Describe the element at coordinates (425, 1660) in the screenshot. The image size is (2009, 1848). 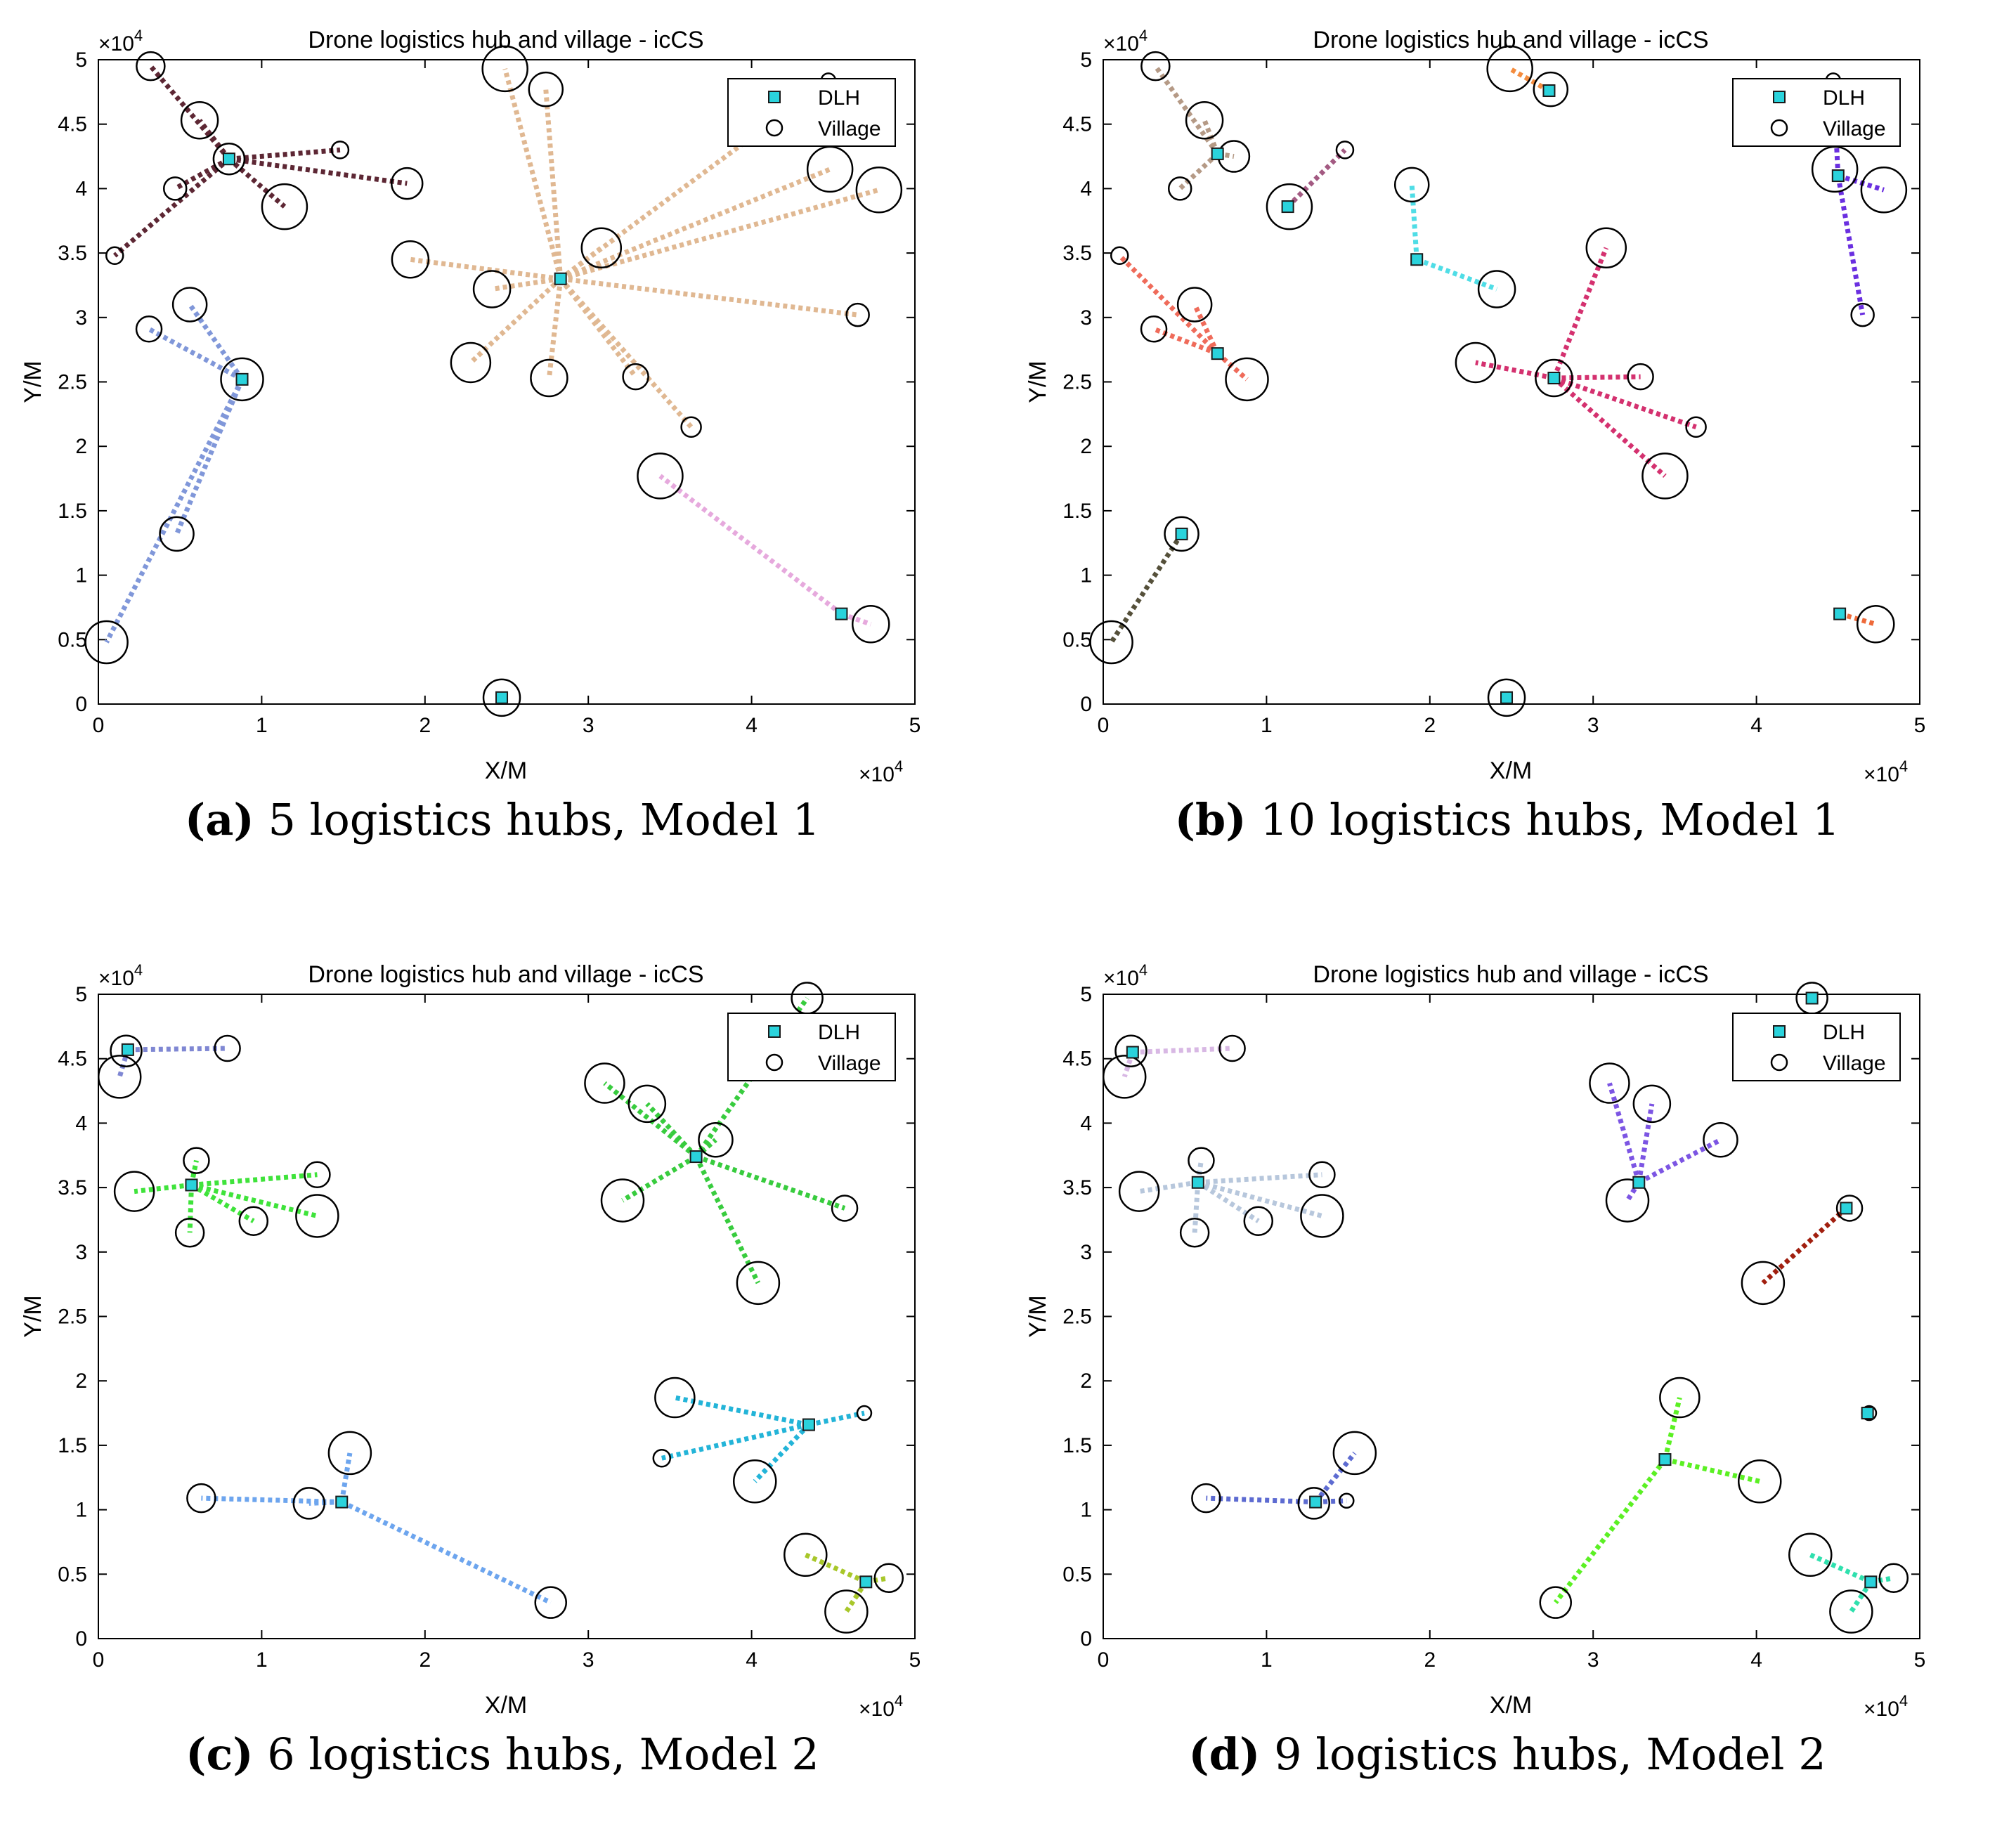
I see `x-tick-label: 2` at that location.